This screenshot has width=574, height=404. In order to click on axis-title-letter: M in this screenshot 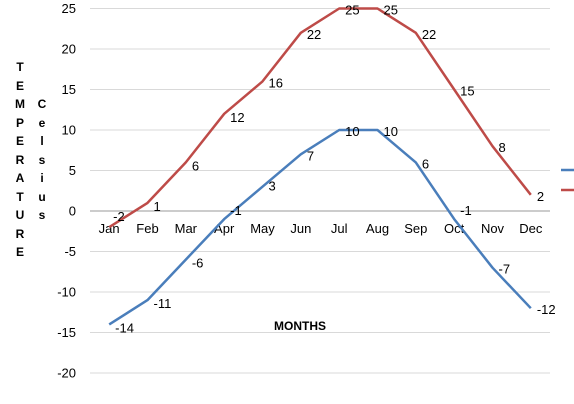, I will do `click(20, 104)`.